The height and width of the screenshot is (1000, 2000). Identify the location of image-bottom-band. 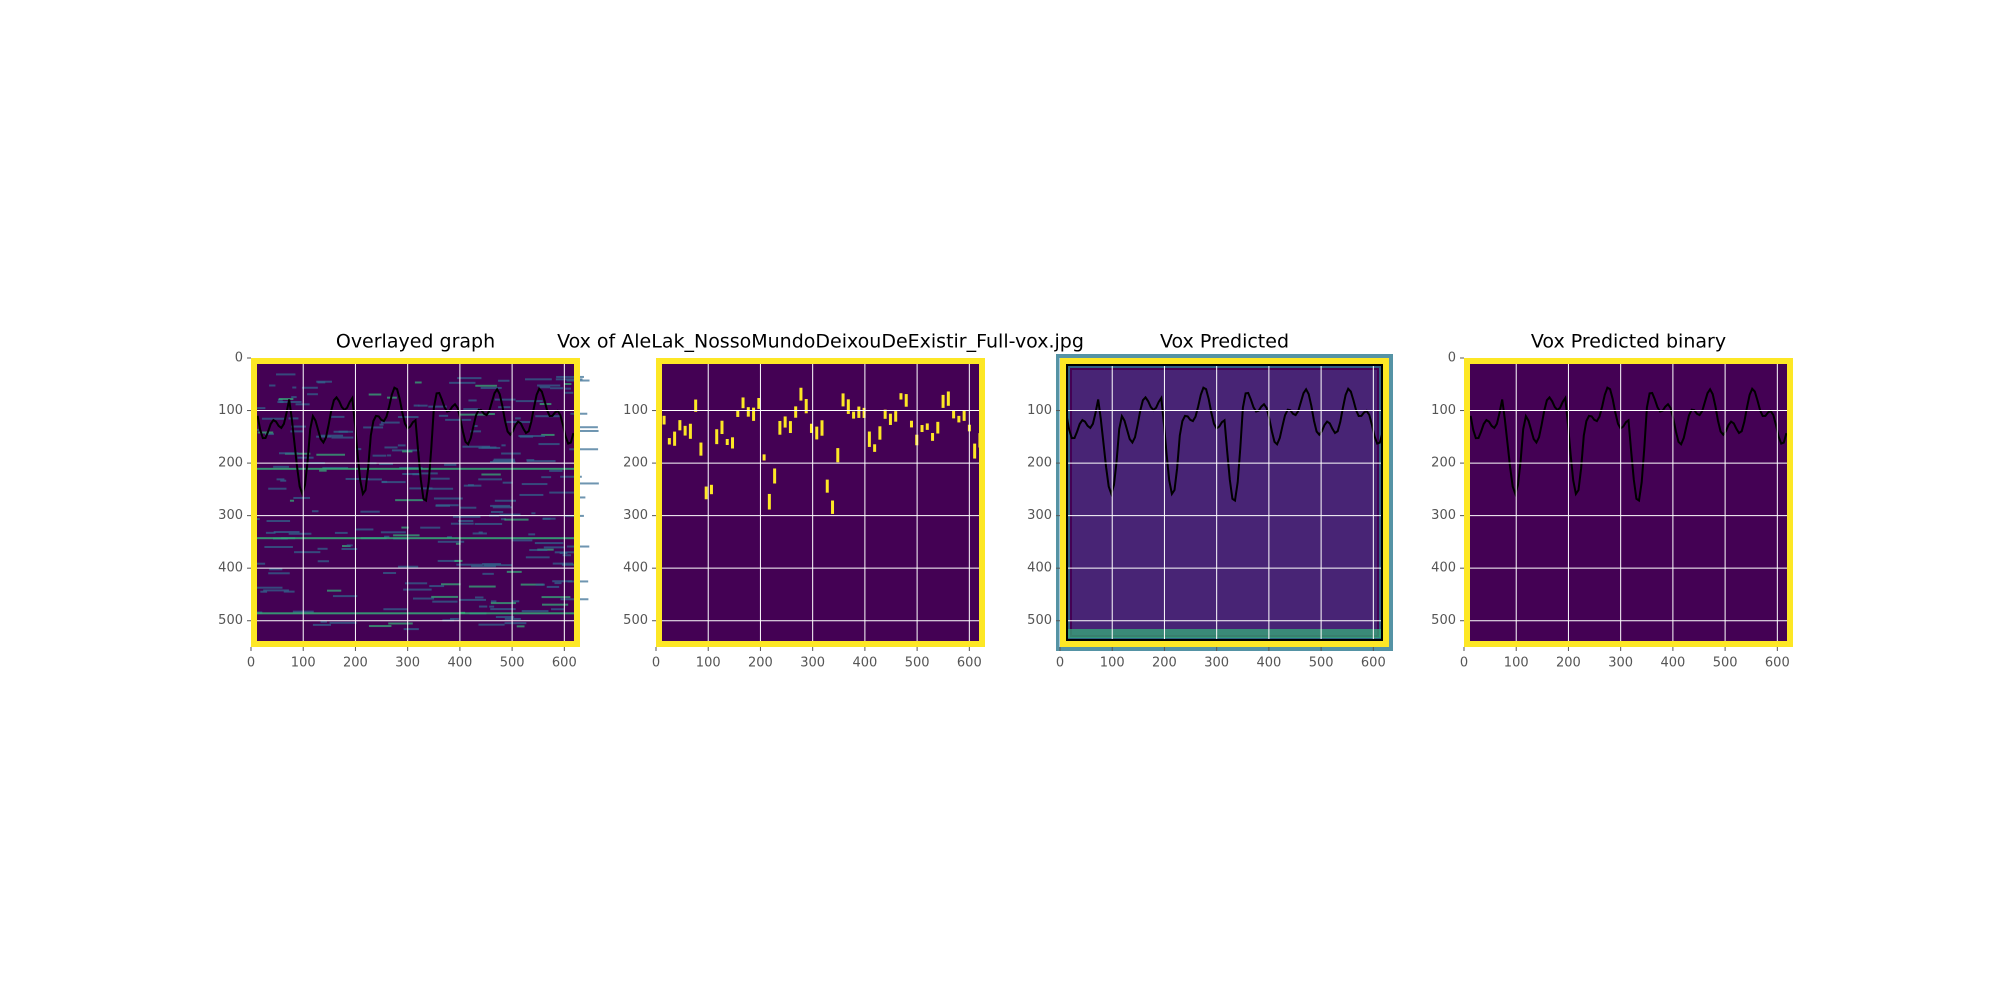
(1224, 633).